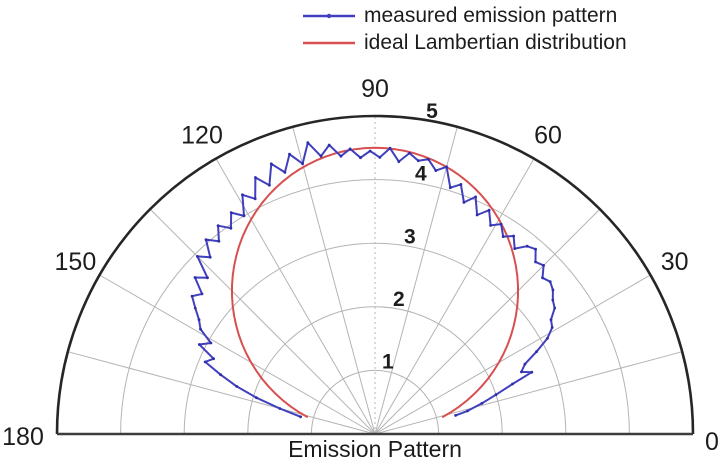  What do you see at coordinates (432, 111) in the screenshot?
I see `radial-tick-label: 5` at bounding box center [432, 111].